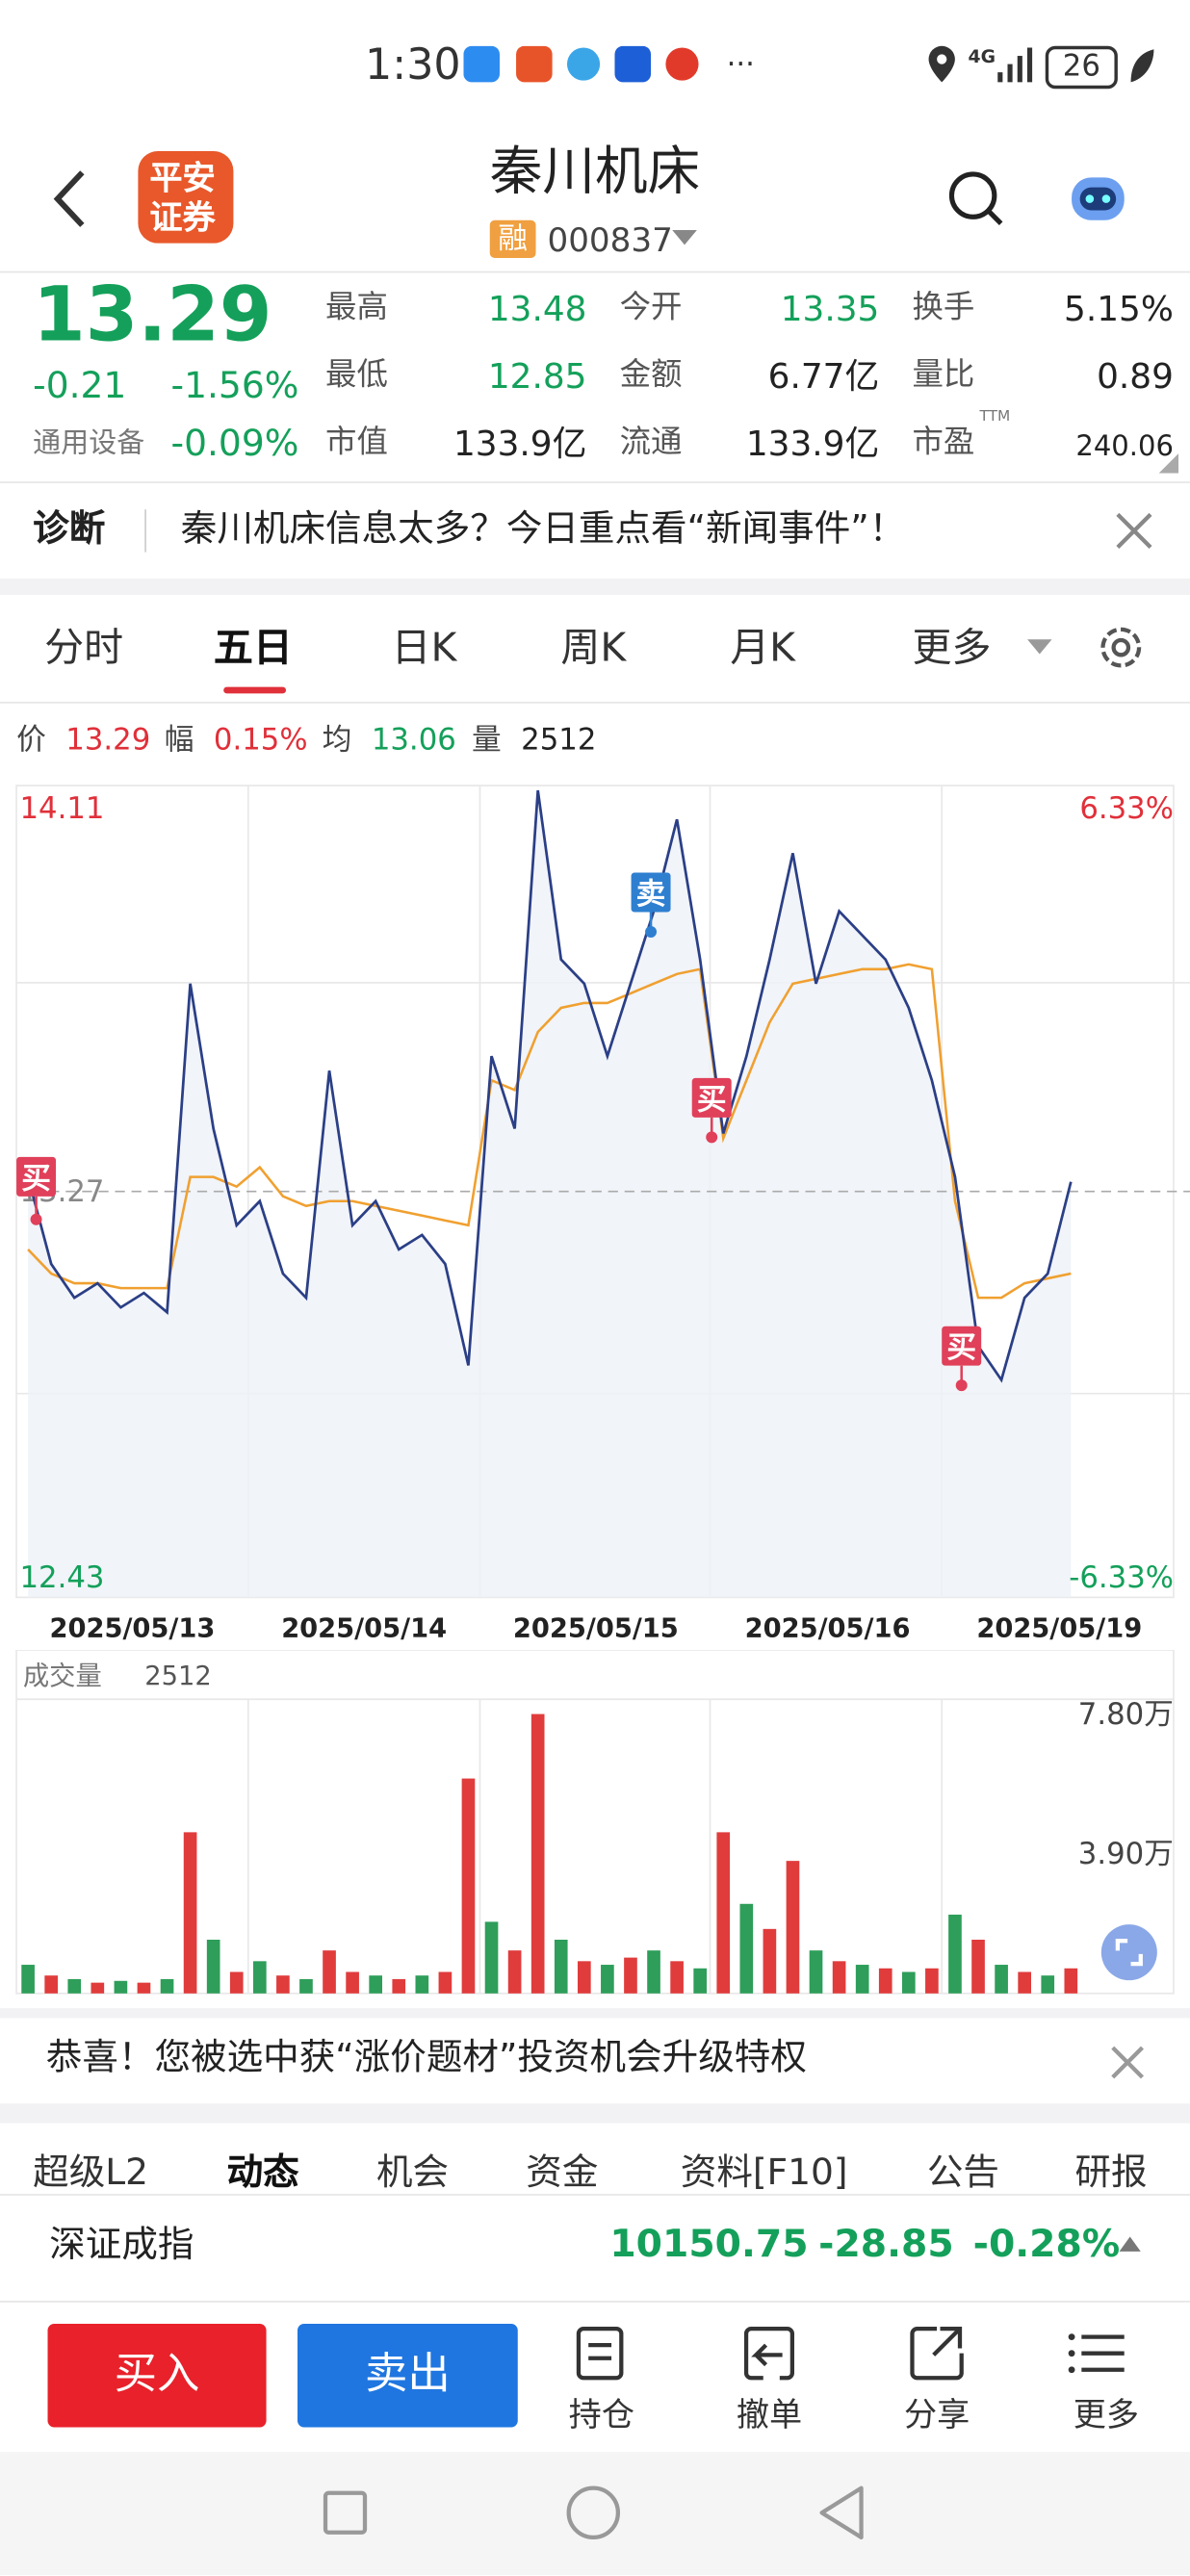  Describe the element at coordinates (952, 647) in the screenshot. I see `period-tab: 更多` at that location.